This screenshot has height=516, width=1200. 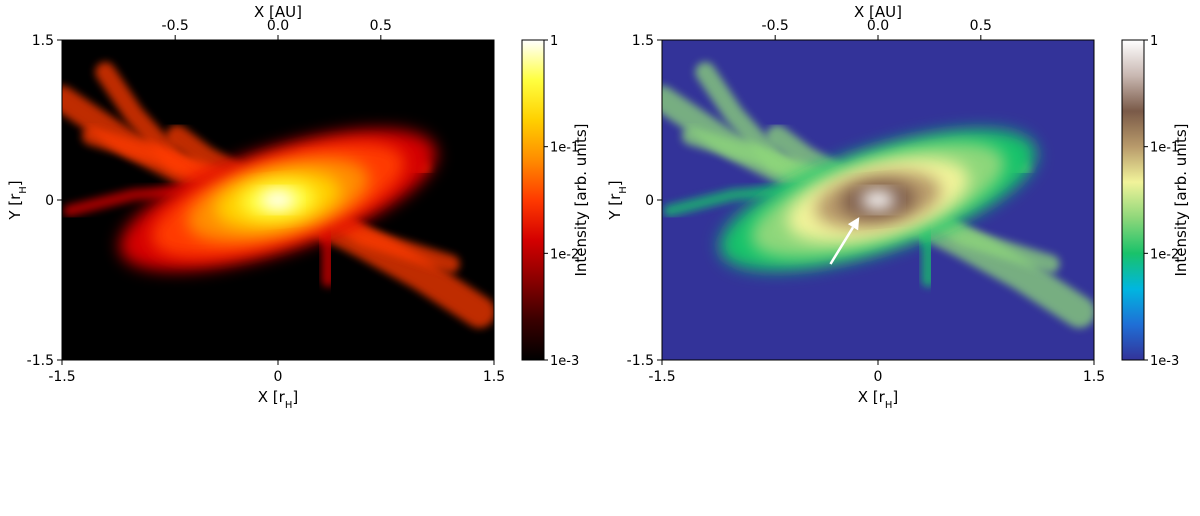 I want to click on arrow-head, so click(x=853, y=224).